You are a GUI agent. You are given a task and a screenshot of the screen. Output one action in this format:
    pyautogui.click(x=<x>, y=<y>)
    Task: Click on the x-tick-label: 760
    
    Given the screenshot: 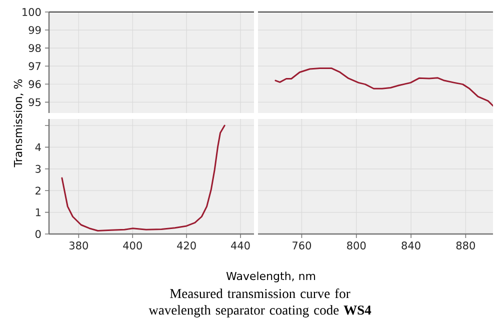 What is the action you would take?
    pyautogui.click(x=302, y=246)
    